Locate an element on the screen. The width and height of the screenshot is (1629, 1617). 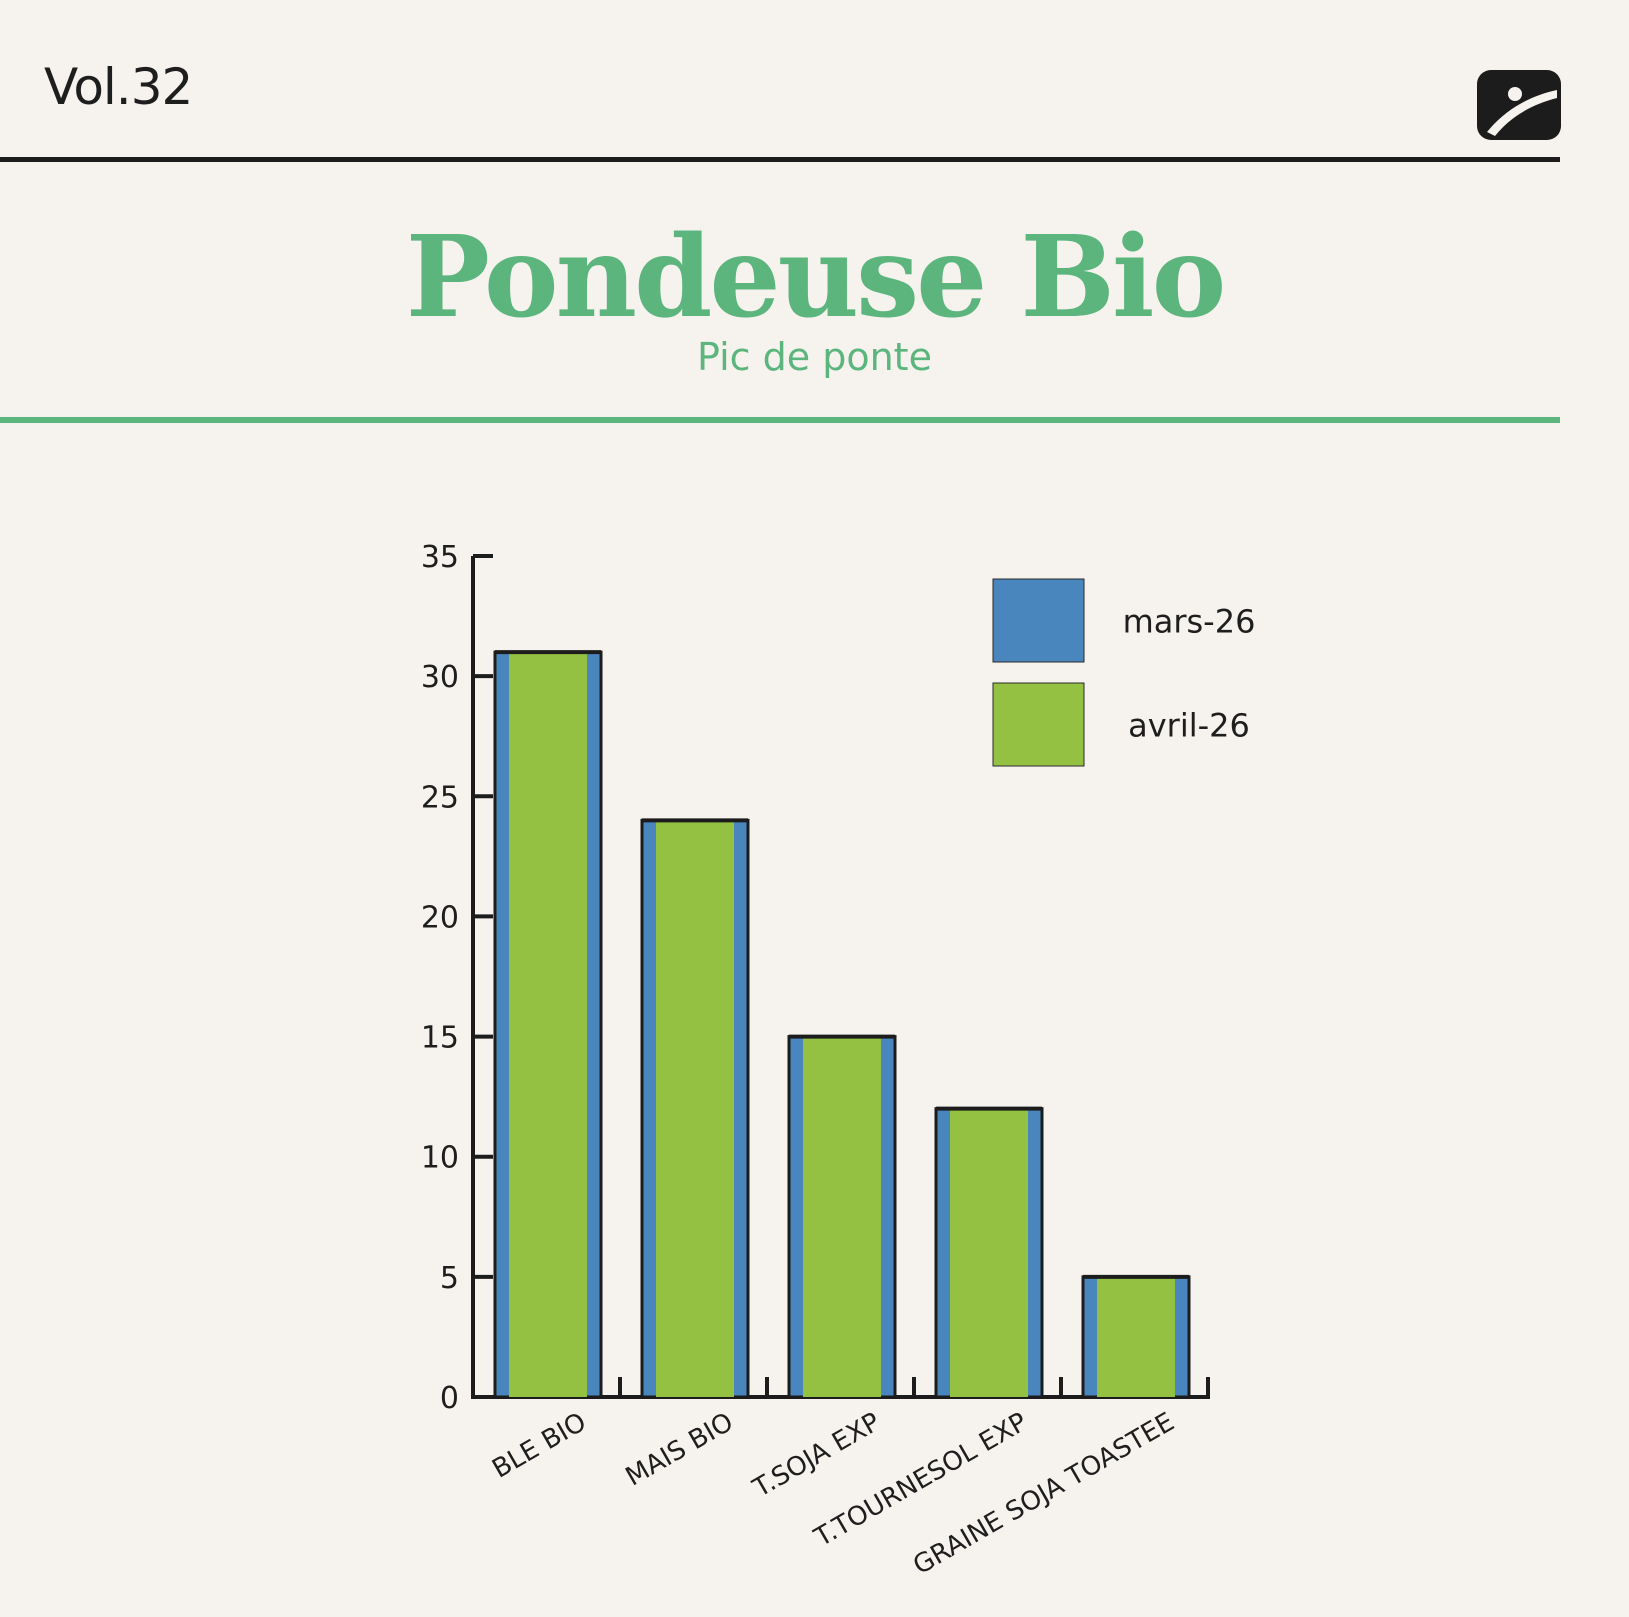
legend-label-avril-26: avril-26 is located at coordinates (1189, 726).